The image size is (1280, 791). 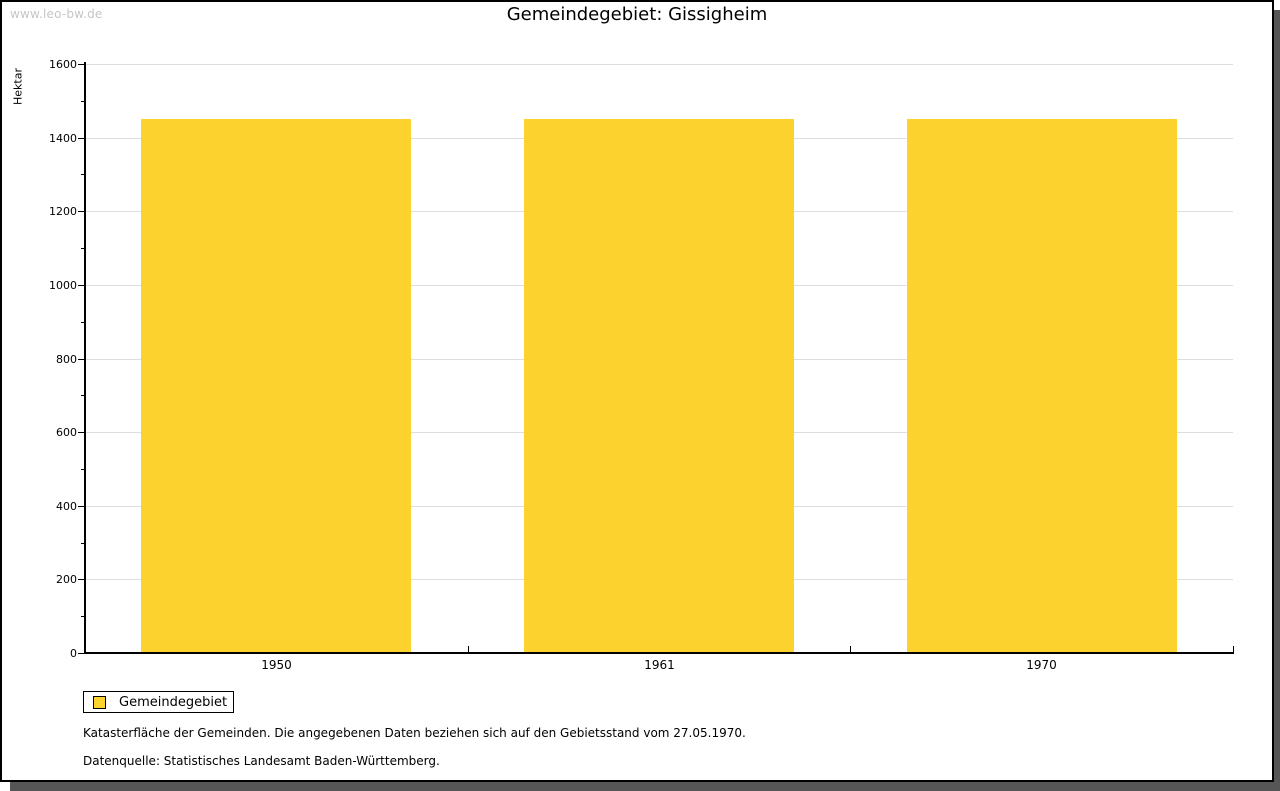 What do you see at coordinates (276, 665) in the screenshot?
I see `x-category-label-1950: 1950` at bounding box center [276, 665].